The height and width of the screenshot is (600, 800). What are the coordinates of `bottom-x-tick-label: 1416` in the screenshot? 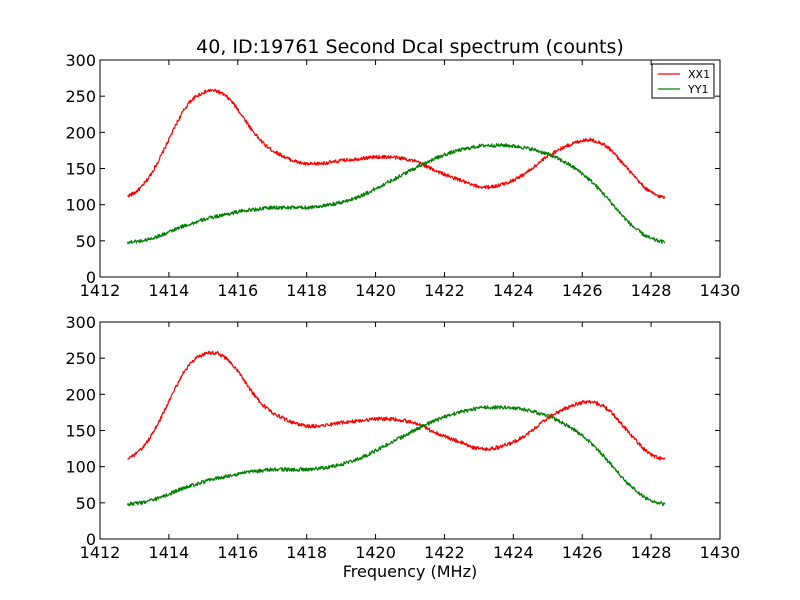 It's located at (237, 552).